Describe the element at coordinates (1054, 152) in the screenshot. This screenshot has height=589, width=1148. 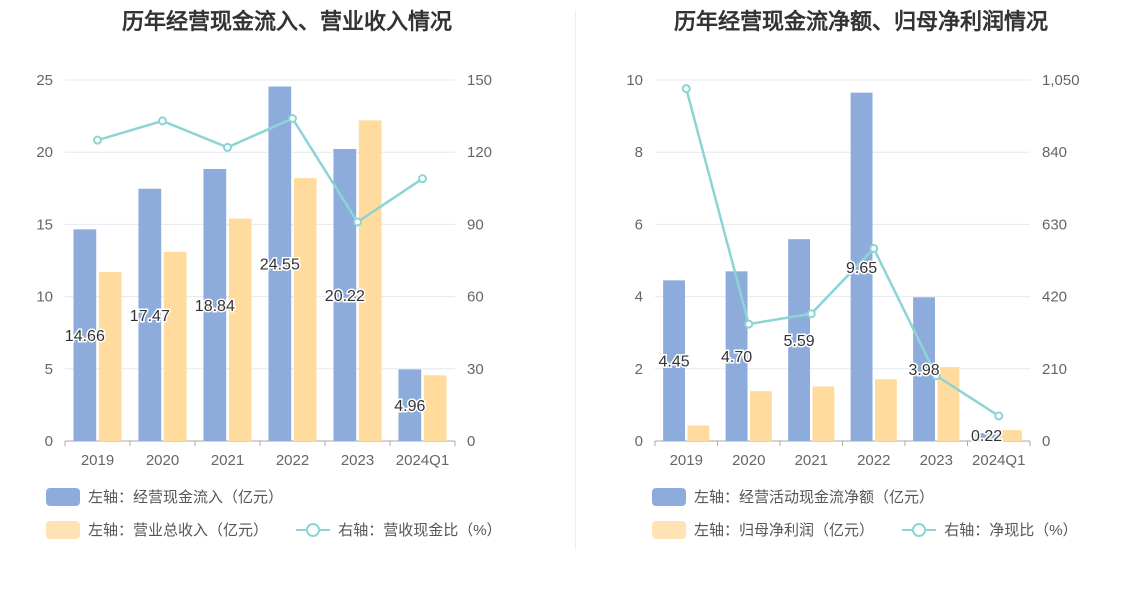
I see `y-right-tick-label: 840` at that location.